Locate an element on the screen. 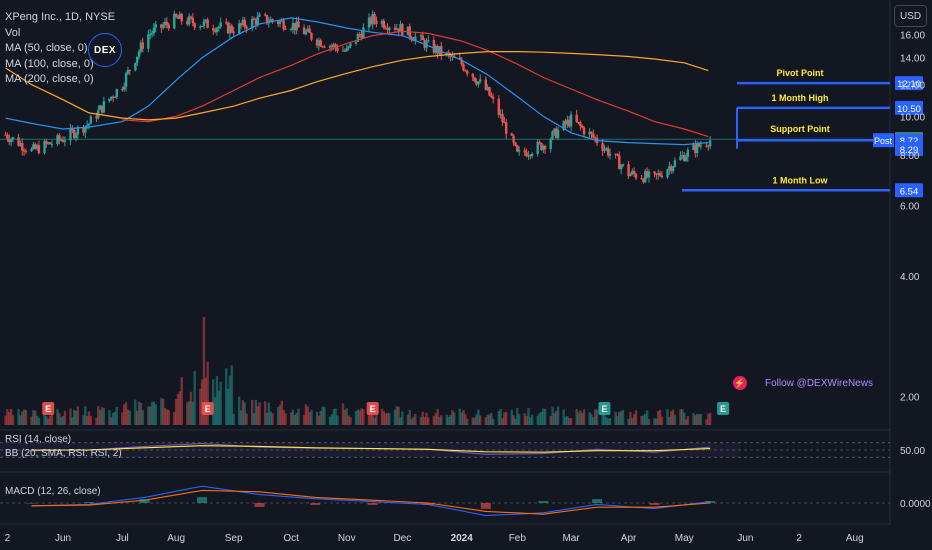 The height and width of the screenshot is (550, 932). earnings-marker is located at coordinates (723, 408).